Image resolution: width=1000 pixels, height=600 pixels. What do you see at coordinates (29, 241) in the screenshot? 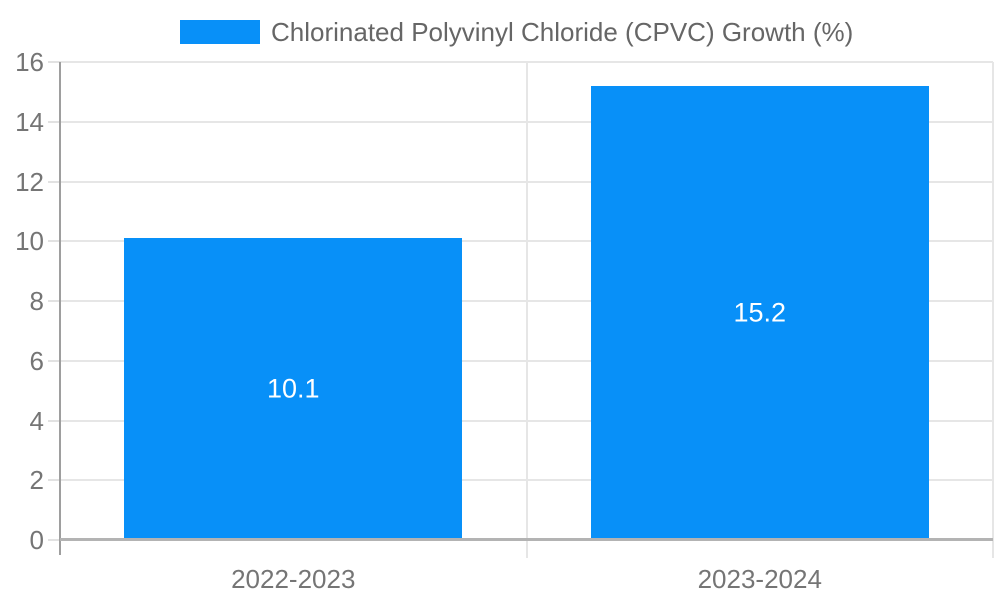
I see `y-tick-label: 10` at bounding box center [29, 241].